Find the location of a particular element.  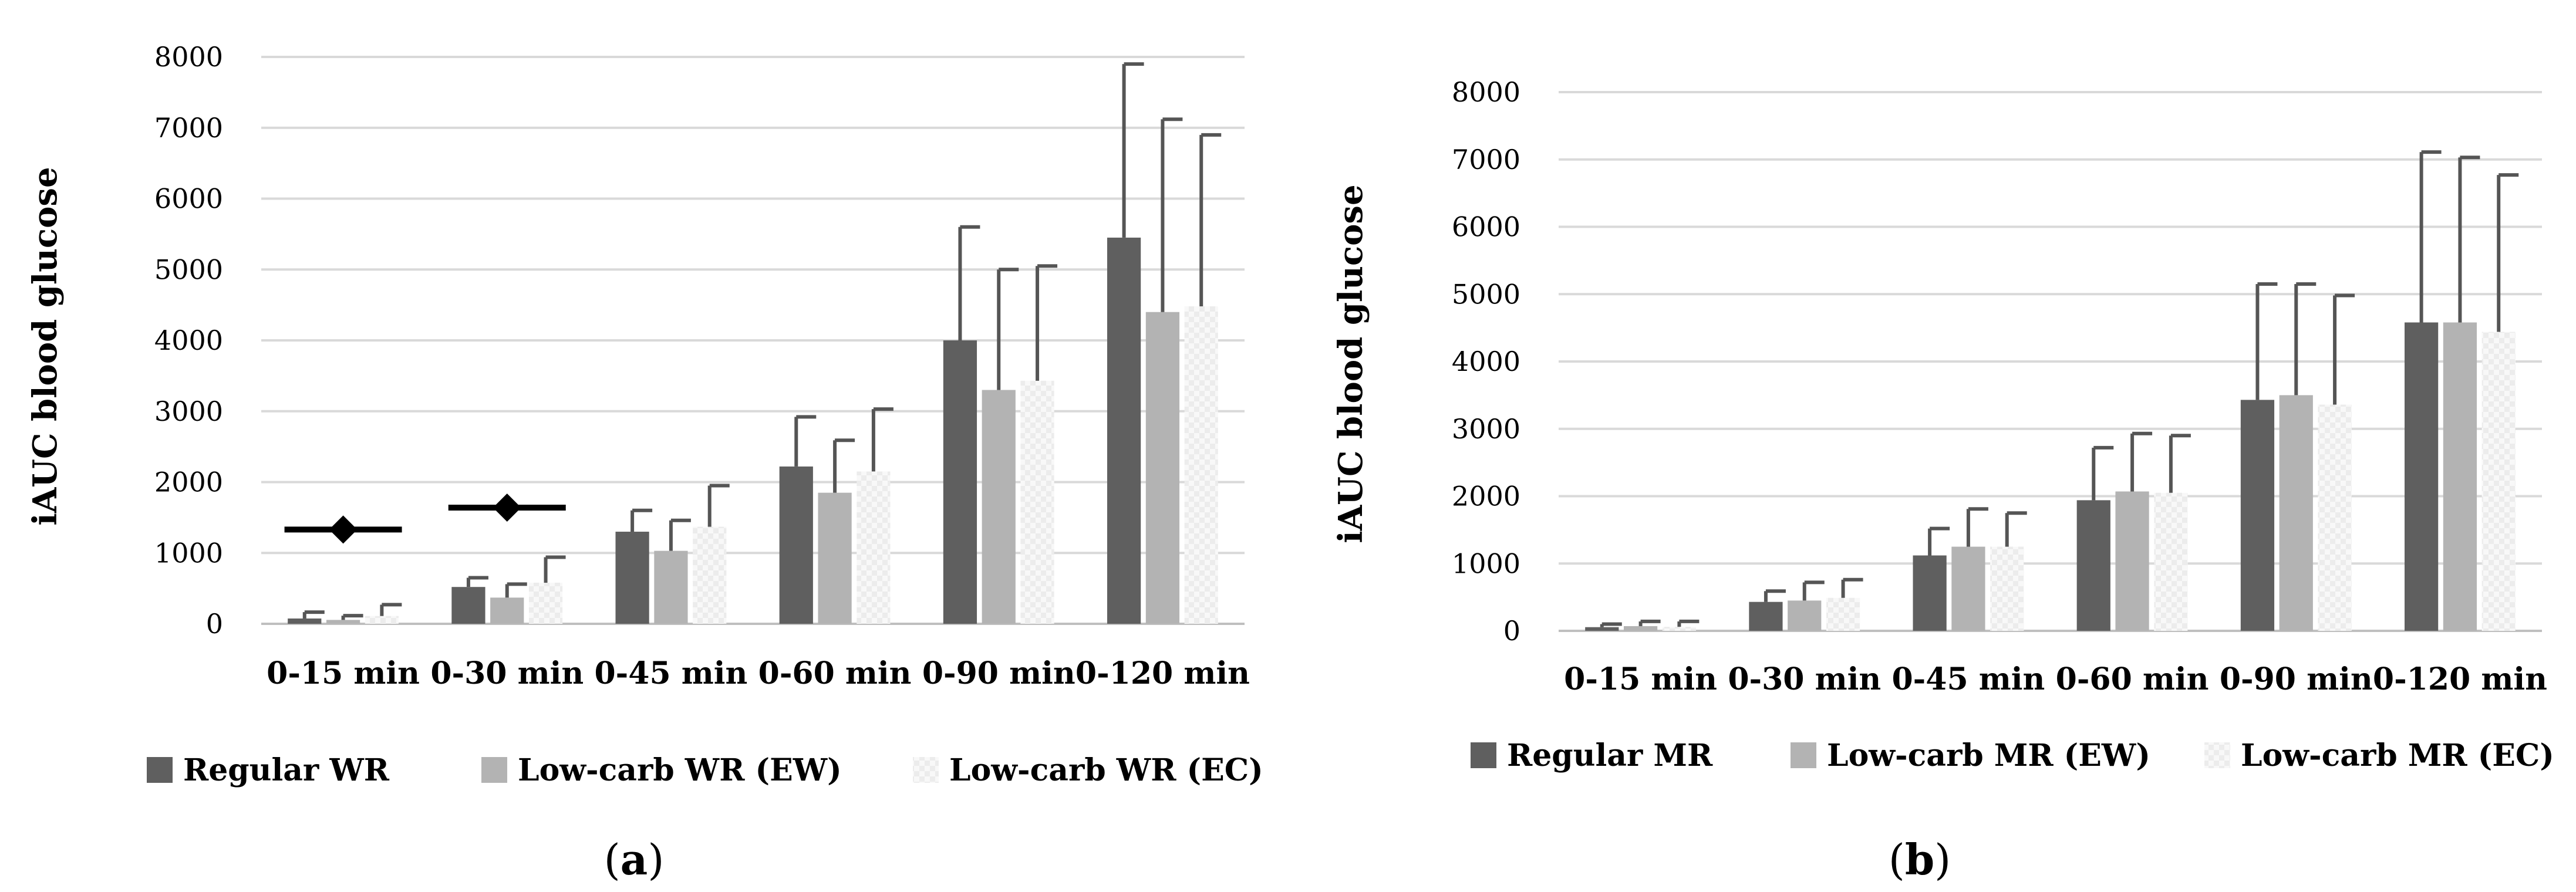

legend-label: Low-carb MR (EW) is located at coordinates (1989, 756).